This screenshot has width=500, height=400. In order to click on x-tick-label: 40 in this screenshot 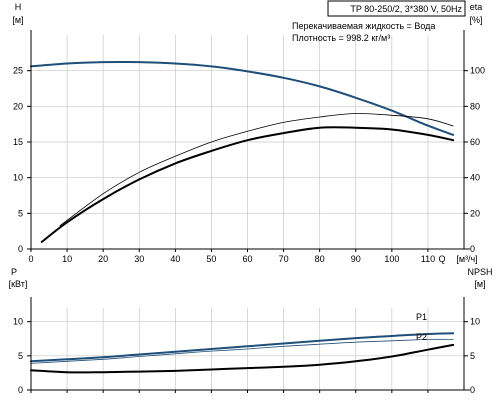, I will do `click(175, 259)`.